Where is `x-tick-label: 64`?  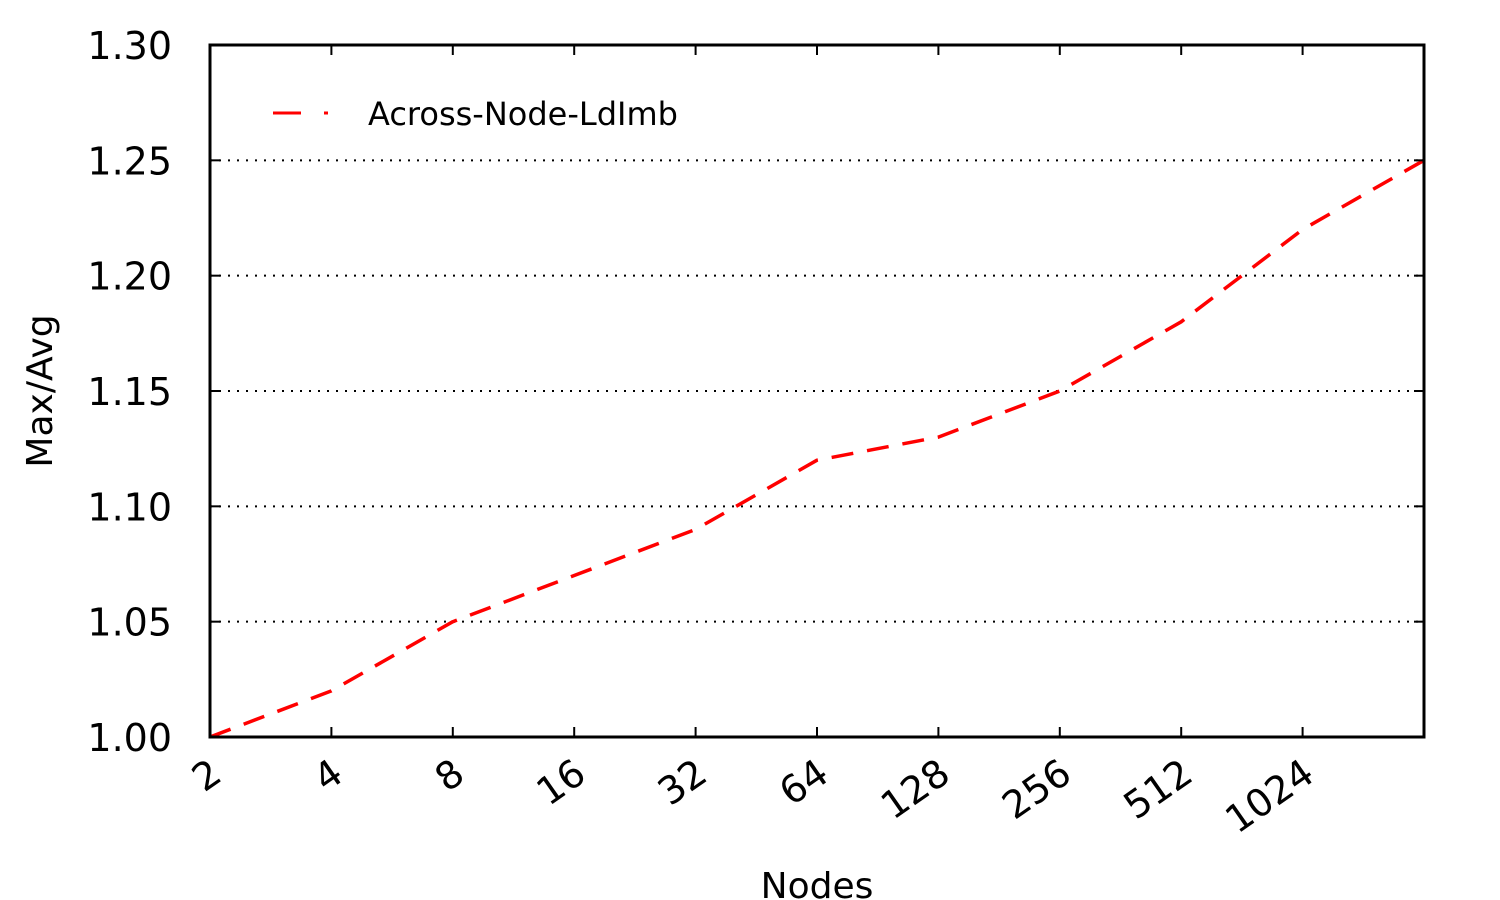
x-tick-label: 64 is located at coordinates (803, 782).